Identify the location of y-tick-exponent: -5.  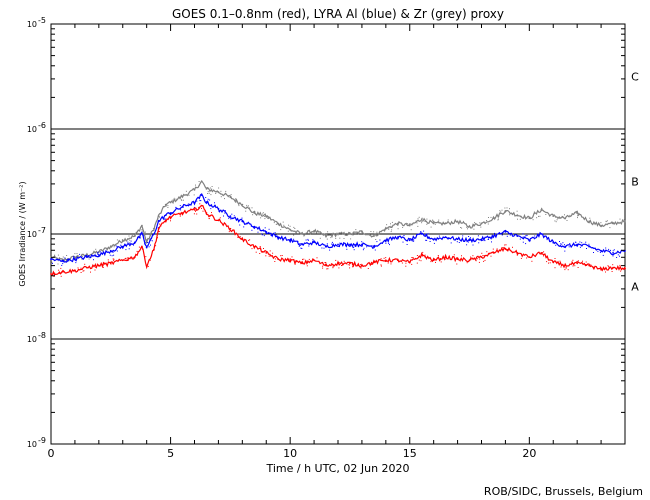
(42, 20).